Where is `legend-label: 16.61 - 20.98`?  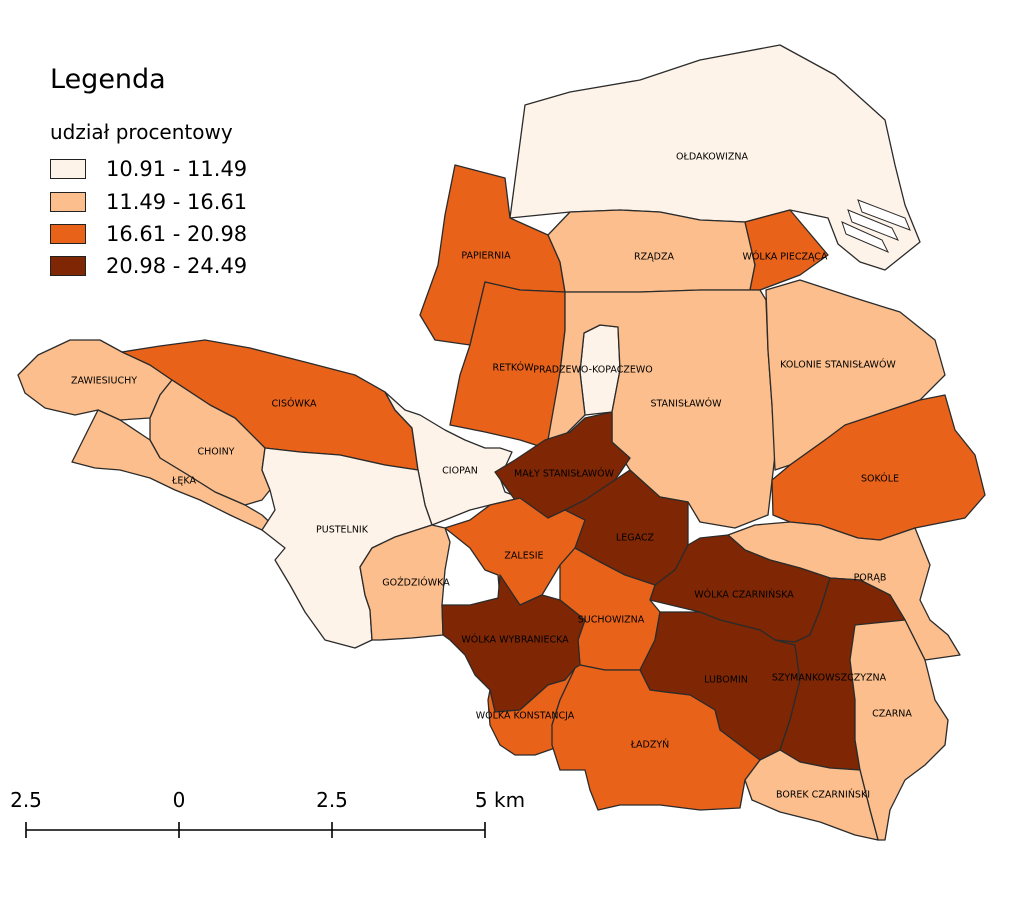
legend-label: 16.61 - 20.98 is located at coordinates (177, 234).